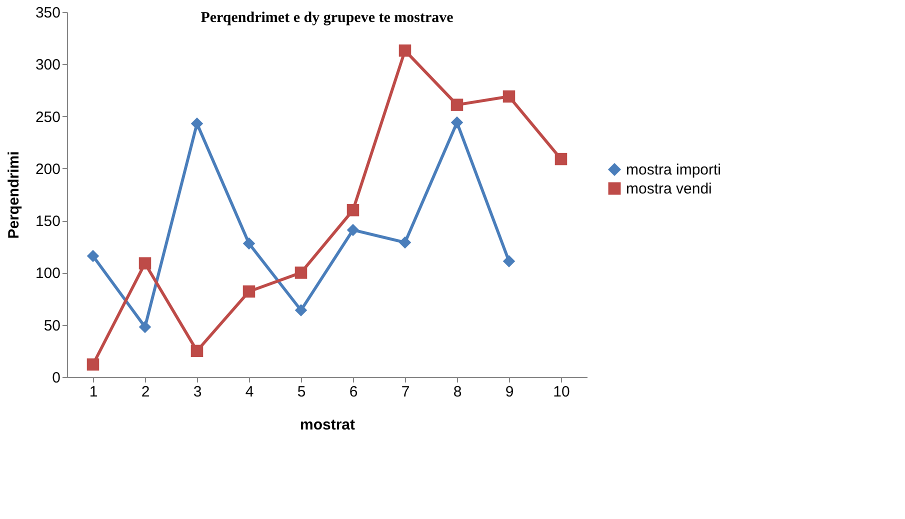  What do you see at coordinates (47, 65) in the screenshot?
I see `y-tick-label: 300` at bounding box center [47, 65].